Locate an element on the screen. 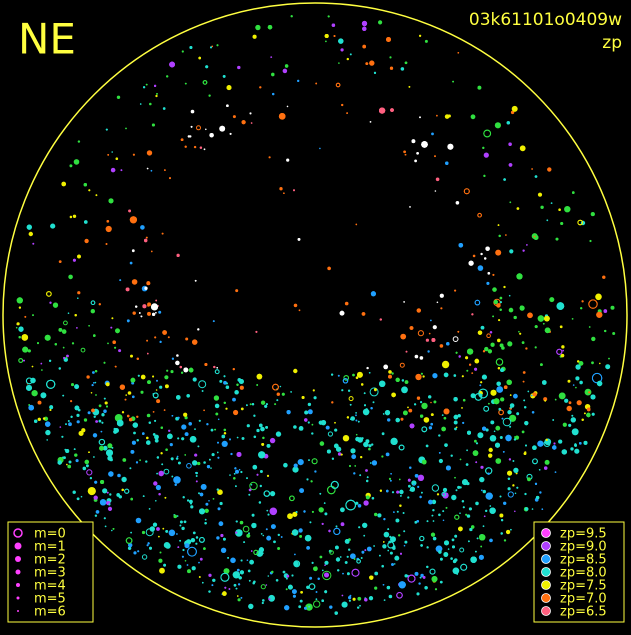 The width and height of the screenshot is (631, 635). m-legend-label: m=3 is located at coordinates (50, 573).